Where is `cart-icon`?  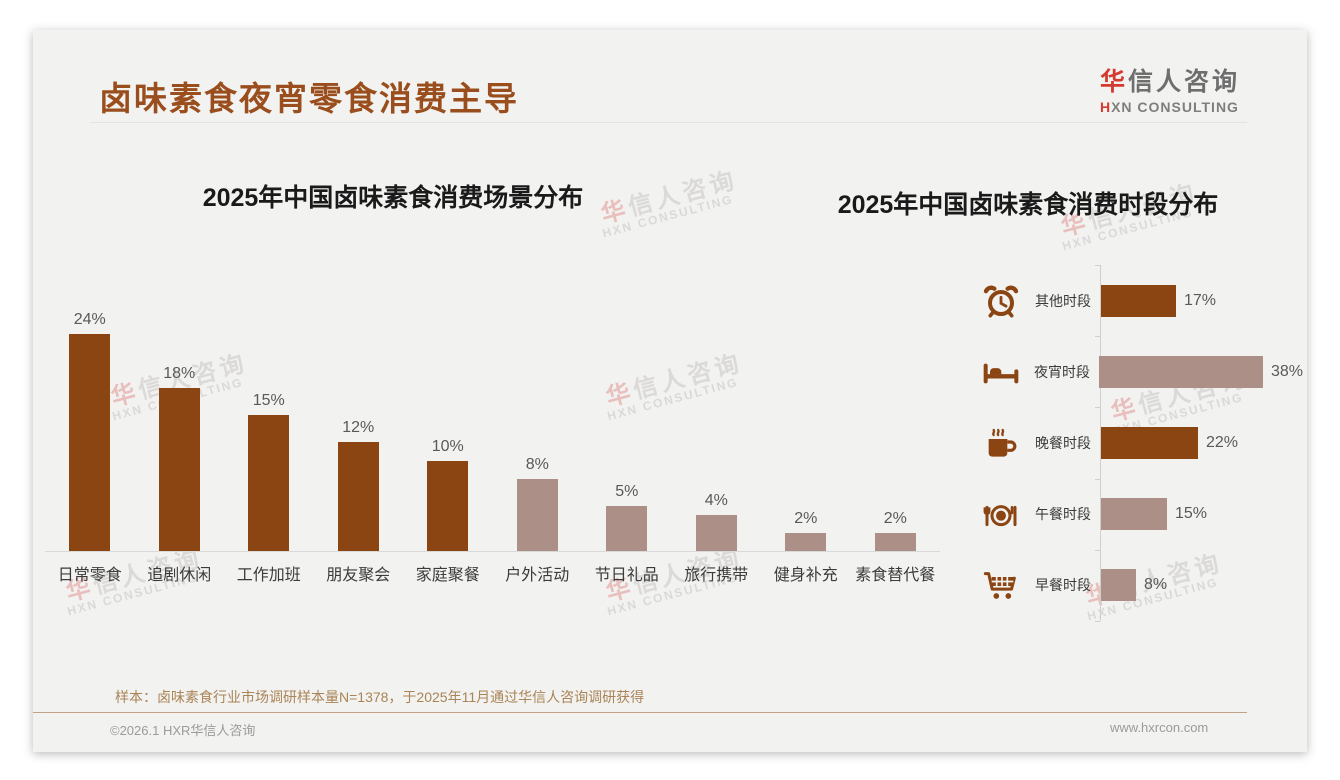
cart-icon is located at coordinates (1001, 585).